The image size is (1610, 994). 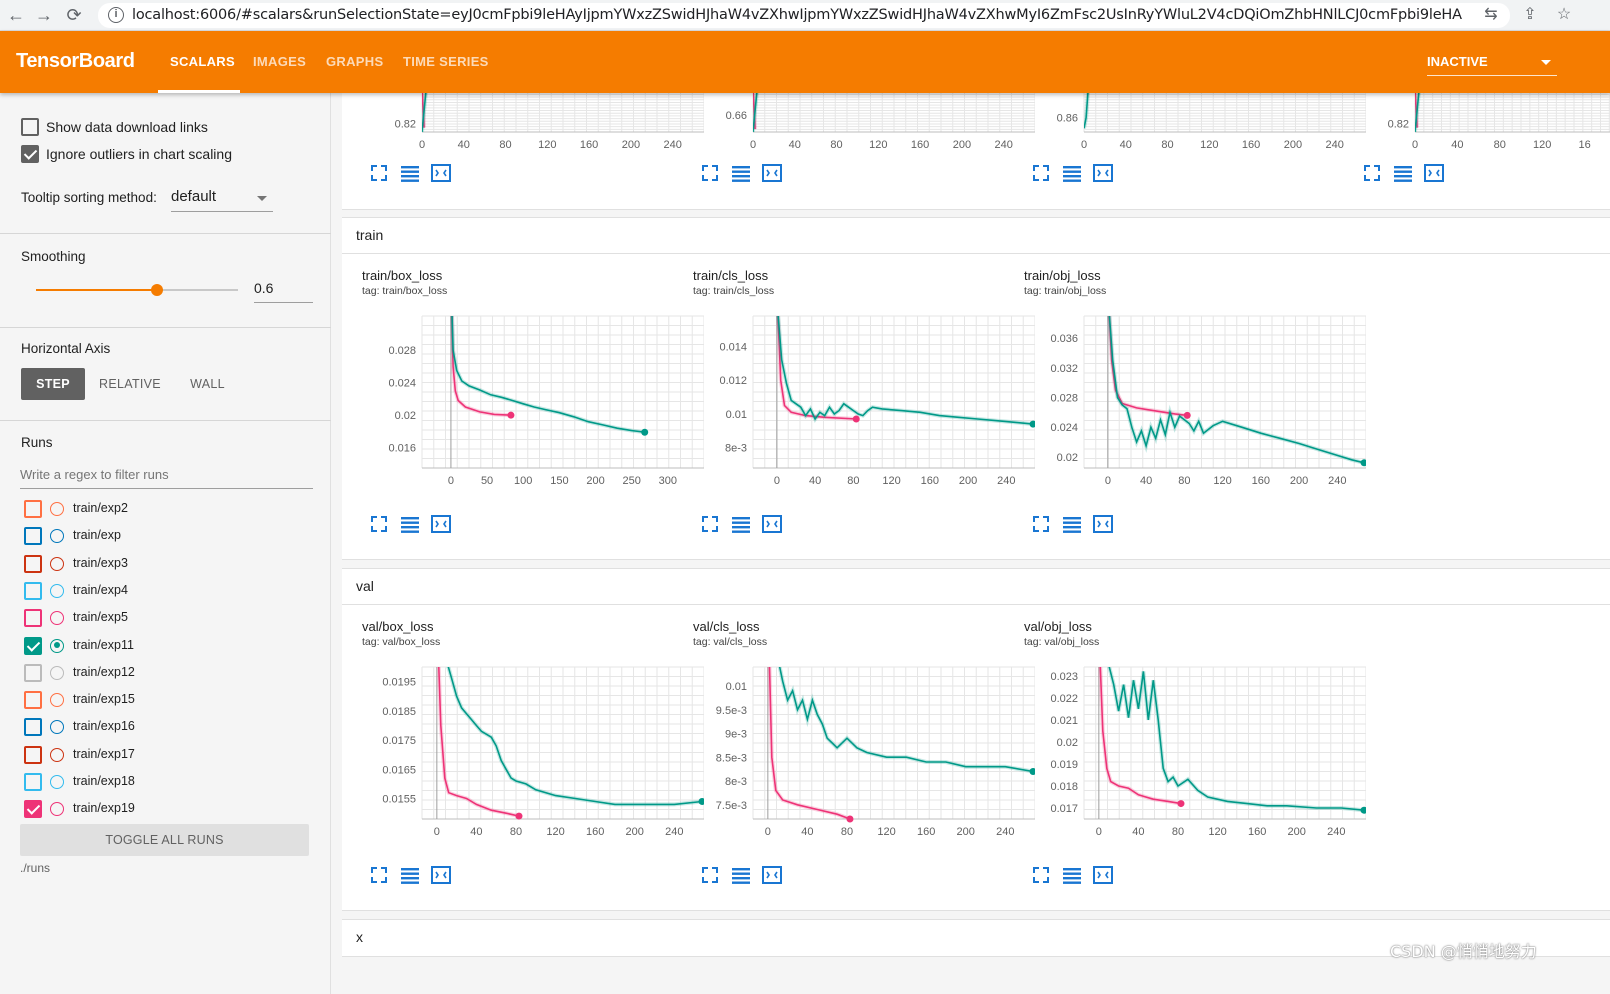 I want to click on series-line, so click(x=1086, y=110).